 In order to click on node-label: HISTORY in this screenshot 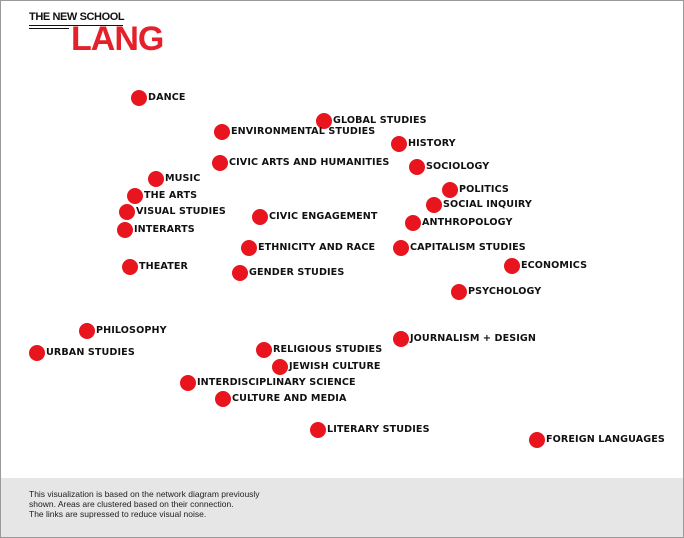, I will do `click(432, 143)`.